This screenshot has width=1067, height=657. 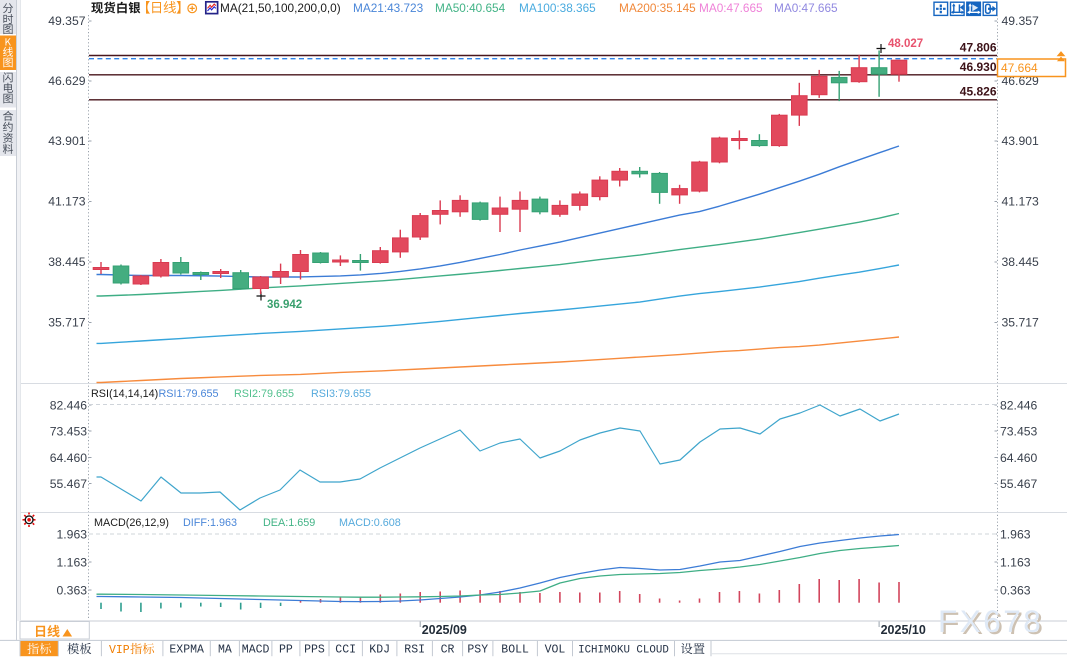 I want to click on svg-text: 47.806, so click(x=978, y=48).